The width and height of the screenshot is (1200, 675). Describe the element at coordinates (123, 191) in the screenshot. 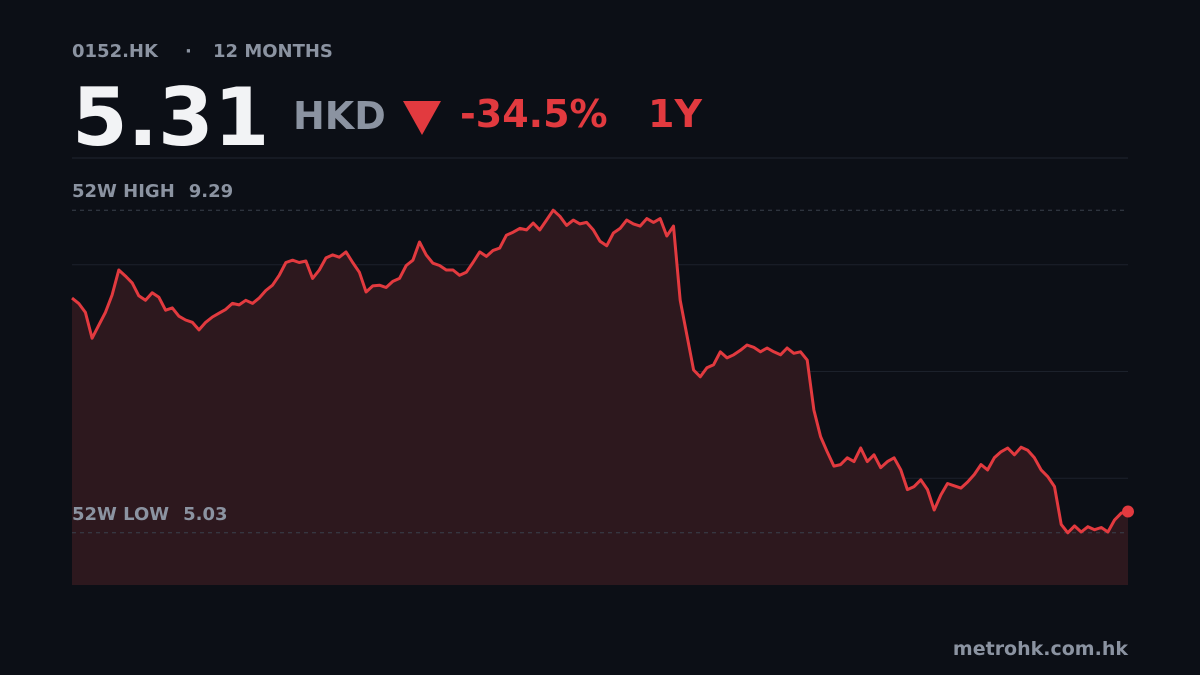

I see `reference-label: 52W HIGH` at that location.